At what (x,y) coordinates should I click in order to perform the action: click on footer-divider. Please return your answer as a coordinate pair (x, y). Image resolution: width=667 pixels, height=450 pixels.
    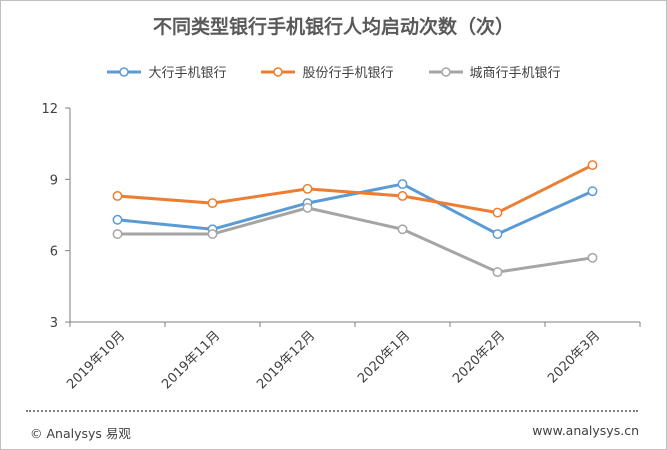
    Looking at the image, I should click on (332, 411).